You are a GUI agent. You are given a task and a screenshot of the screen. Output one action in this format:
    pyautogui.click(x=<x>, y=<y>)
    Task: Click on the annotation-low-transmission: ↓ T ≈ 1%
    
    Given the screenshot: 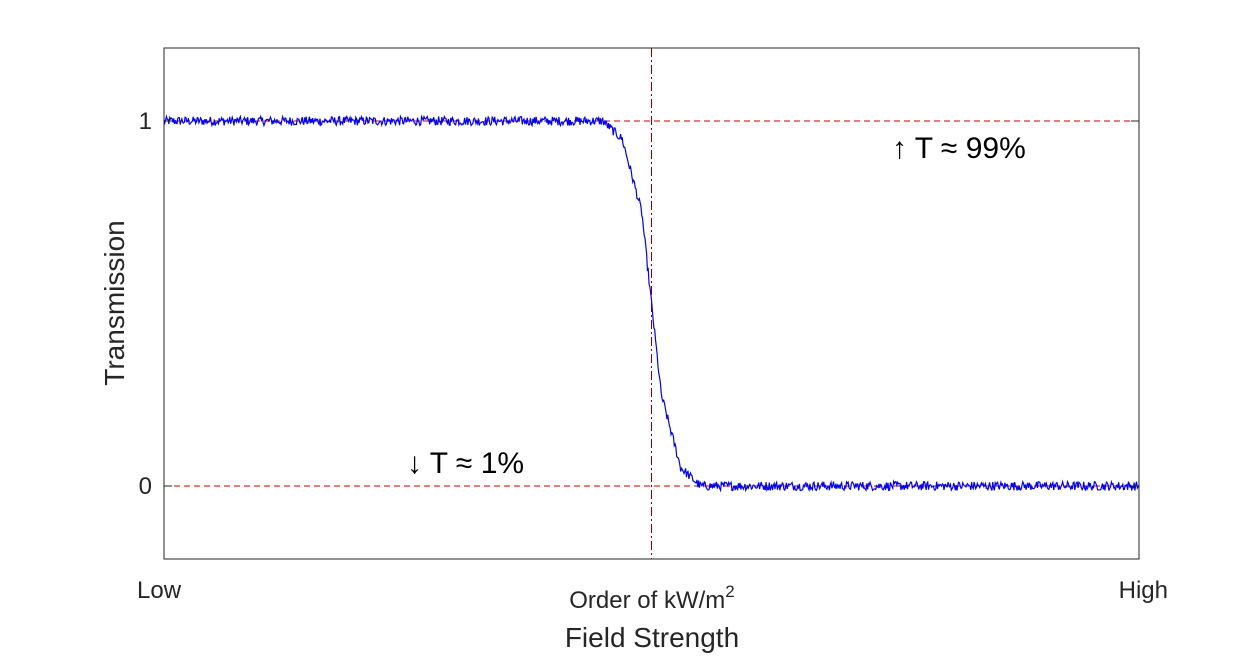 What is the action you would take?
    pyautogui.click(x=465, y=463)
    